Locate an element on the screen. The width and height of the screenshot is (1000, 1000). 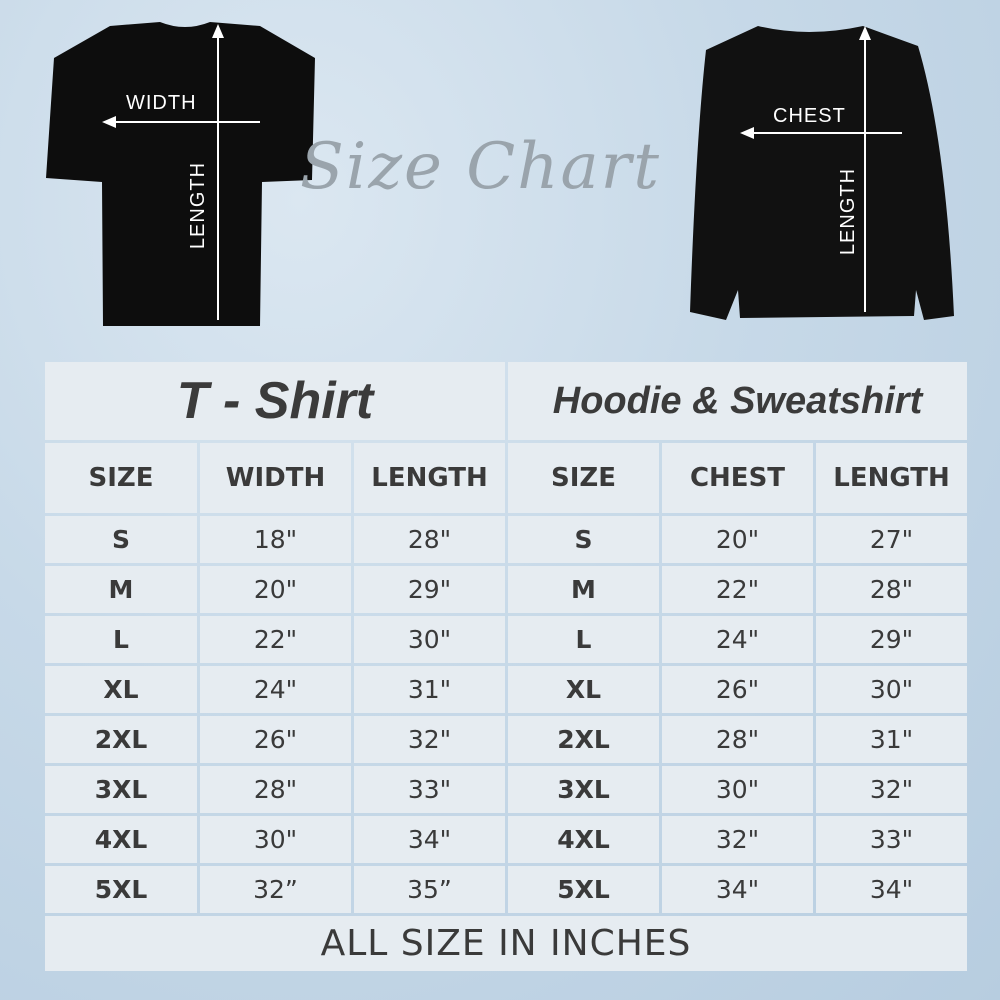
tshirt-value-cell: 33" is located at coordinates (429, 789).